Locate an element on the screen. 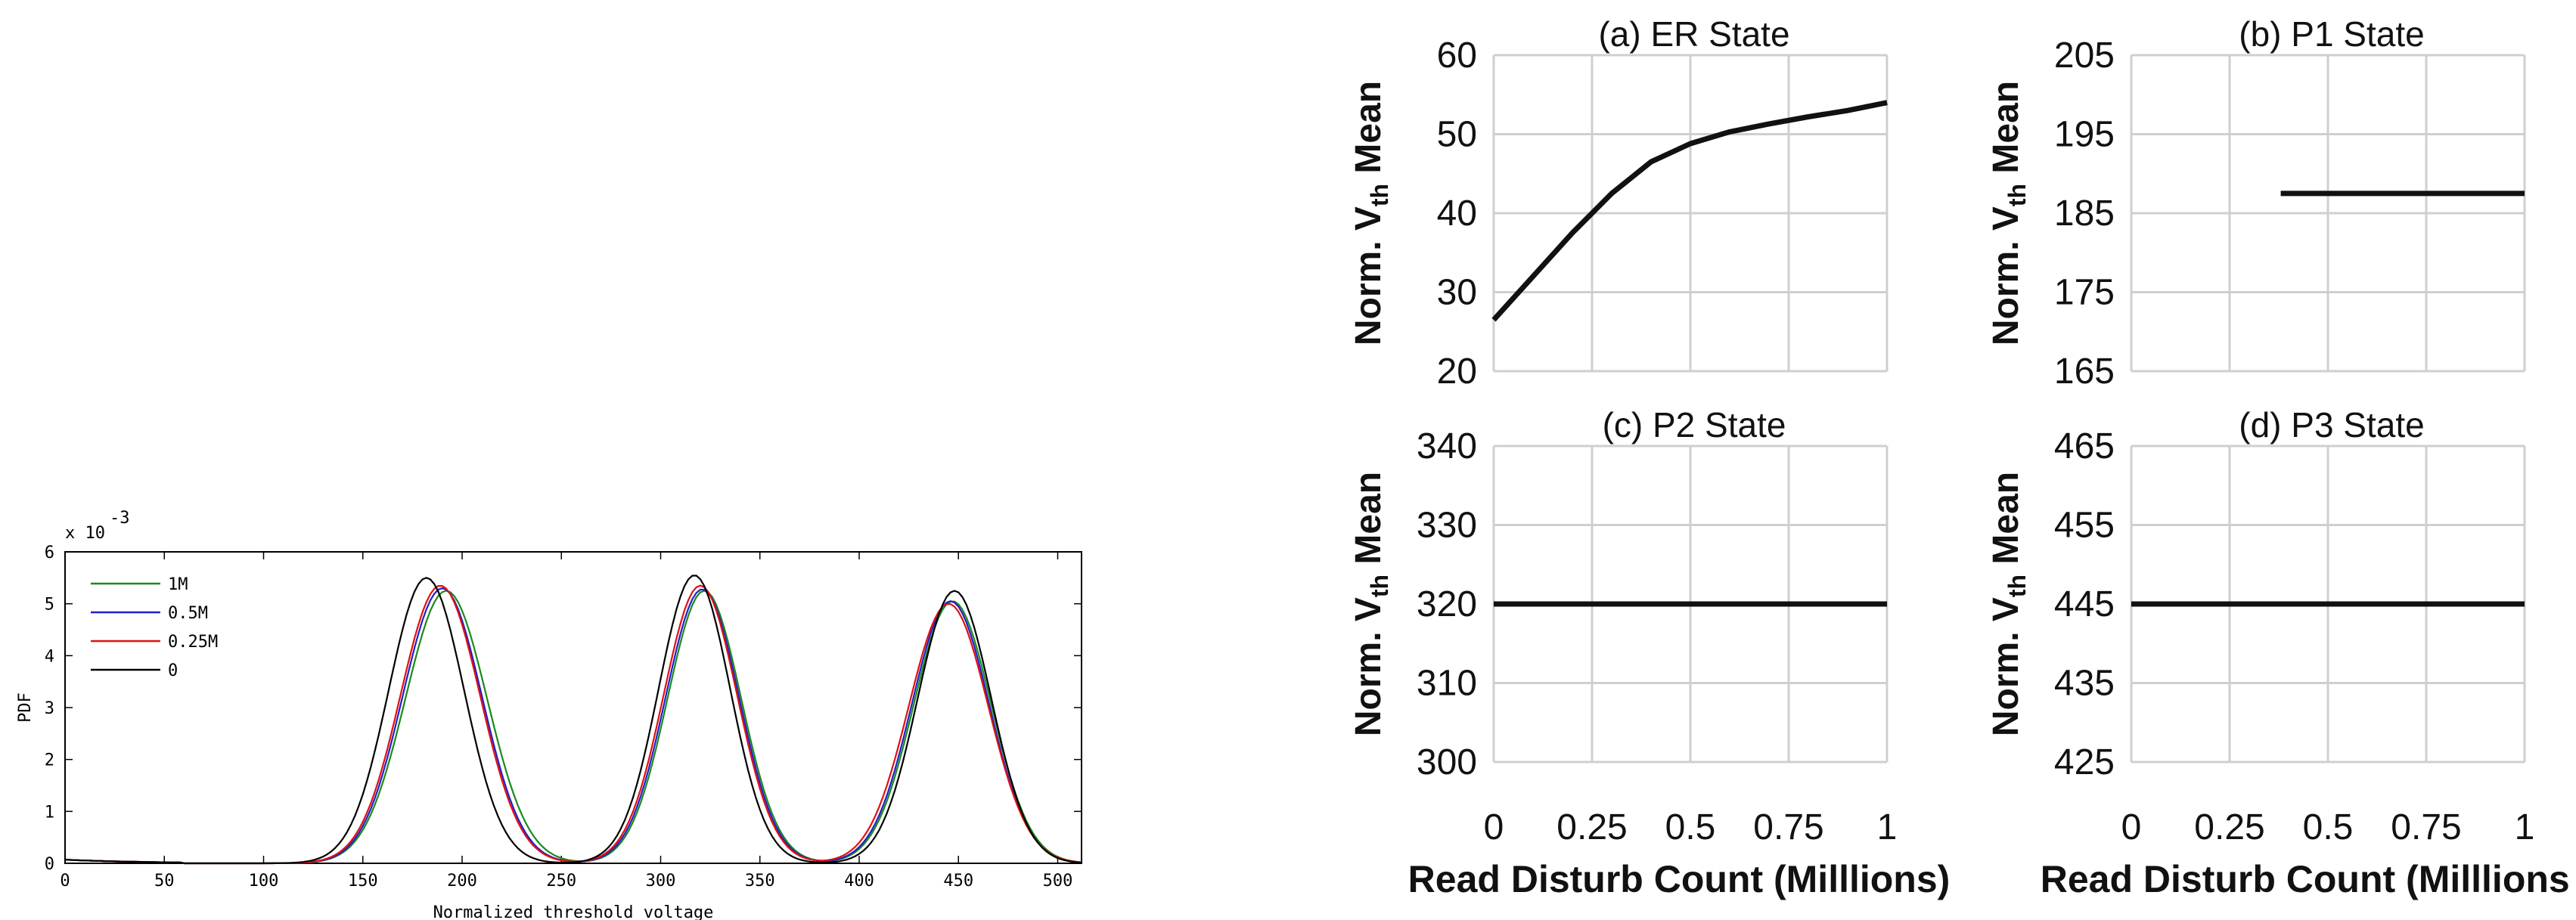  panel-y-tick-label: 40 is located at coordinates (1457, 214).